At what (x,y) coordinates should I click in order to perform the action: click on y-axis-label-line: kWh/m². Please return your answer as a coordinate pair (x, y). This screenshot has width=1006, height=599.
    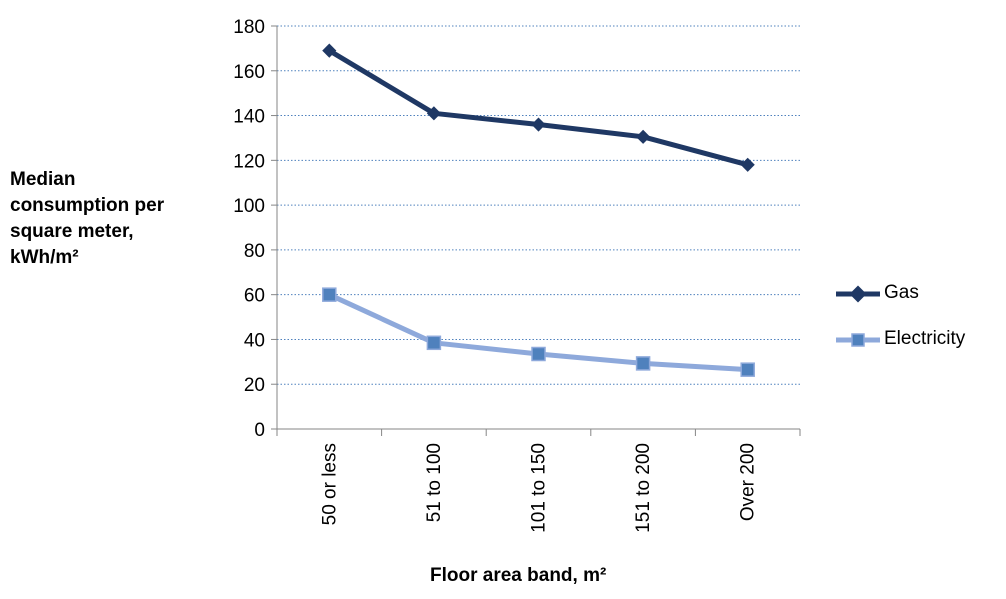
    Looking at the image, I should click on (44, 257).